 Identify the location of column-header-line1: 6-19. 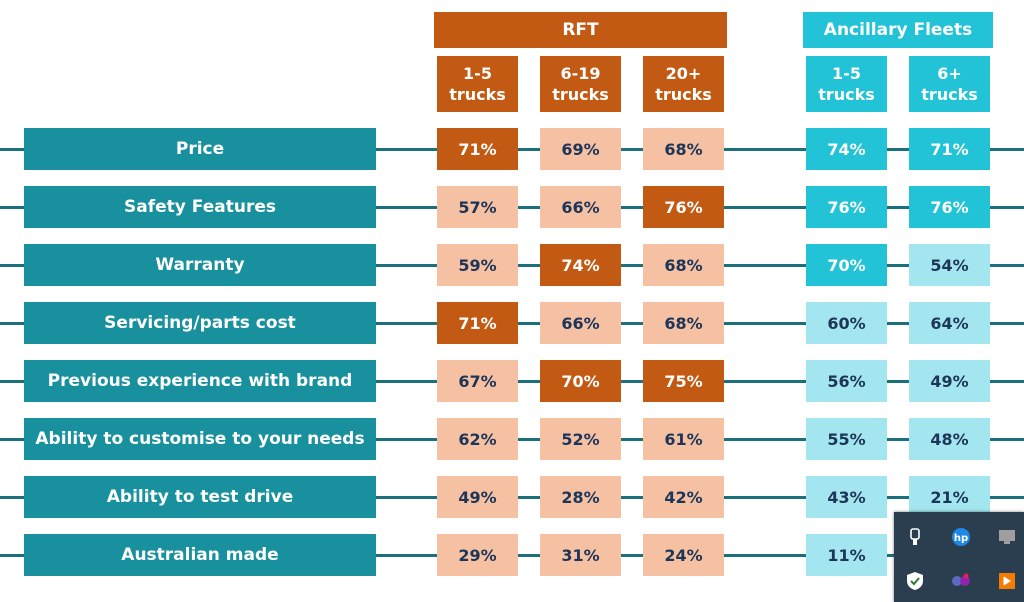
(580, 73).